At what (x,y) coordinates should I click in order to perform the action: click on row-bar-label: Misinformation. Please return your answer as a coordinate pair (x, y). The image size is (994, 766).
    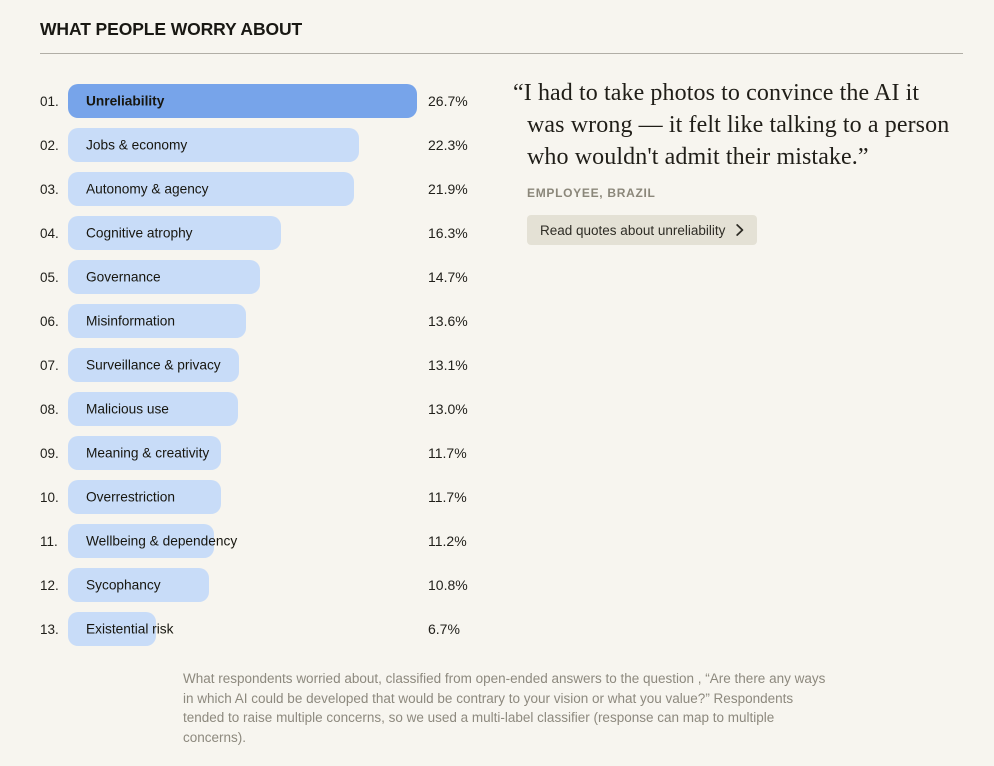
    Looking at the image, I should click on (130, 321).